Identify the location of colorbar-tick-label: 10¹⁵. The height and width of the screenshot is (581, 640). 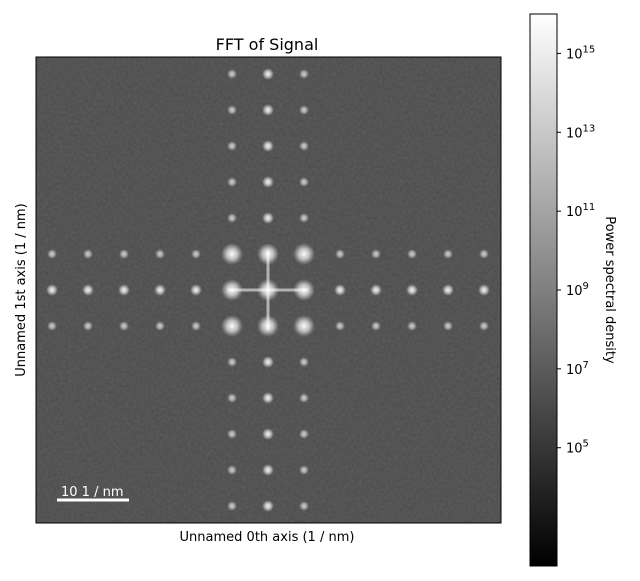
(580, 53).